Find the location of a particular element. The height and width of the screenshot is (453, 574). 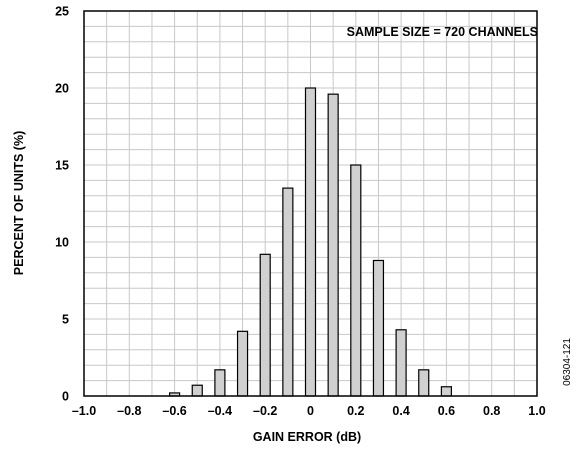

y-tick-label: 15 is located at coordinates (62, 166).